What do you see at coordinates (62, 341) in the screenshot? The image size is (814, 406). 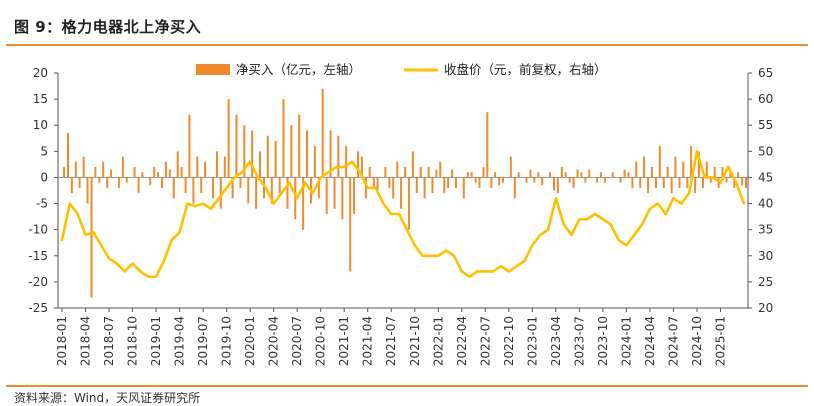 I see `x-tick-label: 2018-01` at bounding box center [62, 341].